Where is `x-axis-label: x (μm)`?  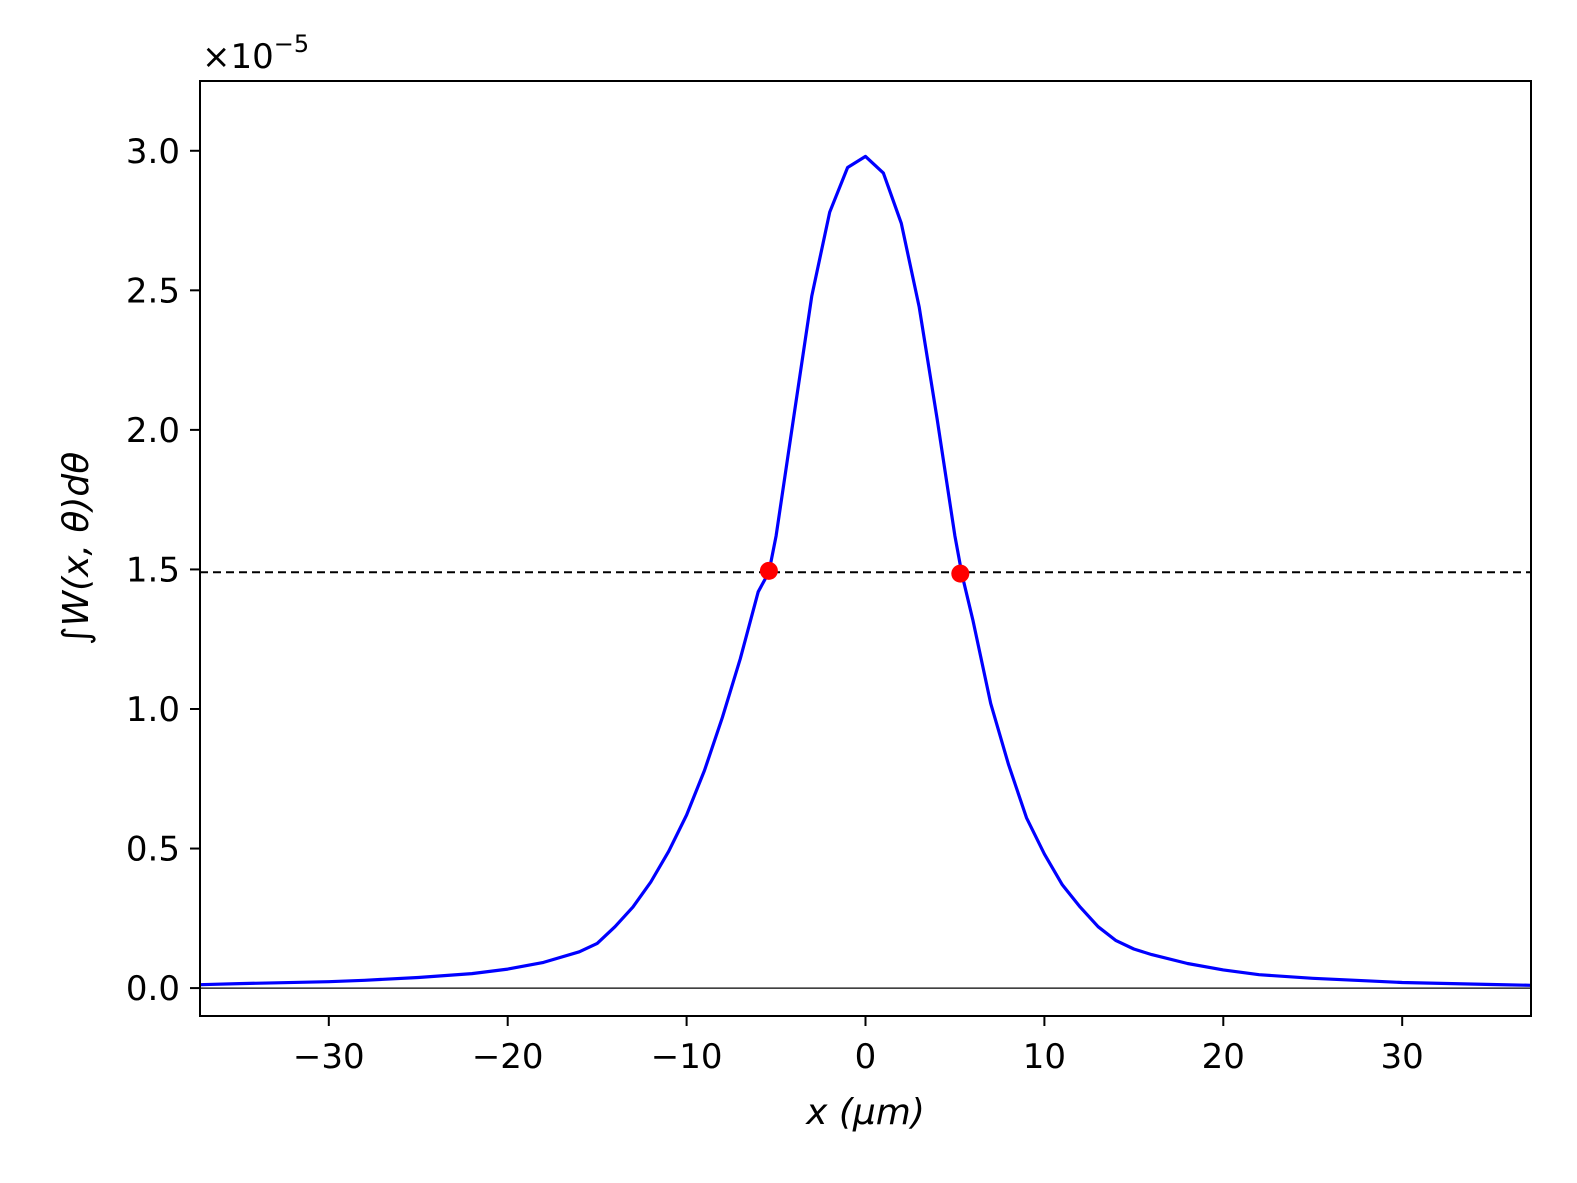 x-axis-label: x (μm) is located at coordinates (865, 1112).